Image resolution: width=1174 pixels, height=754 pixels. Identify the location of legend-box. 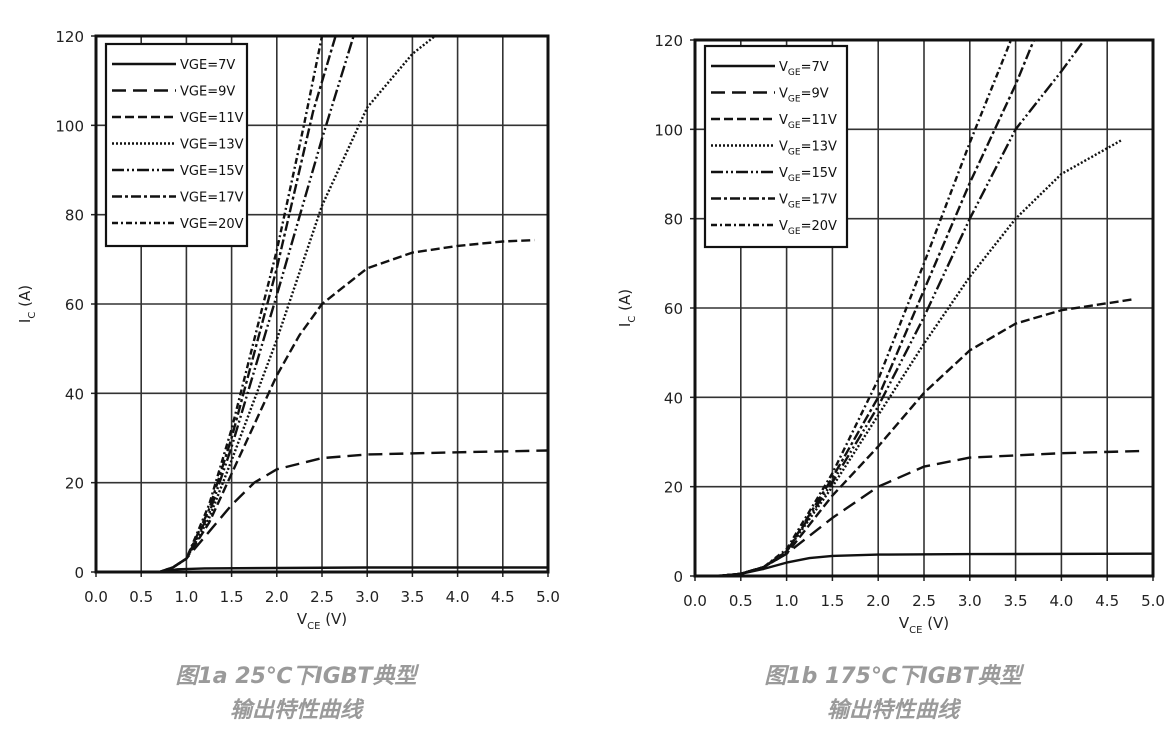
(176, 145).